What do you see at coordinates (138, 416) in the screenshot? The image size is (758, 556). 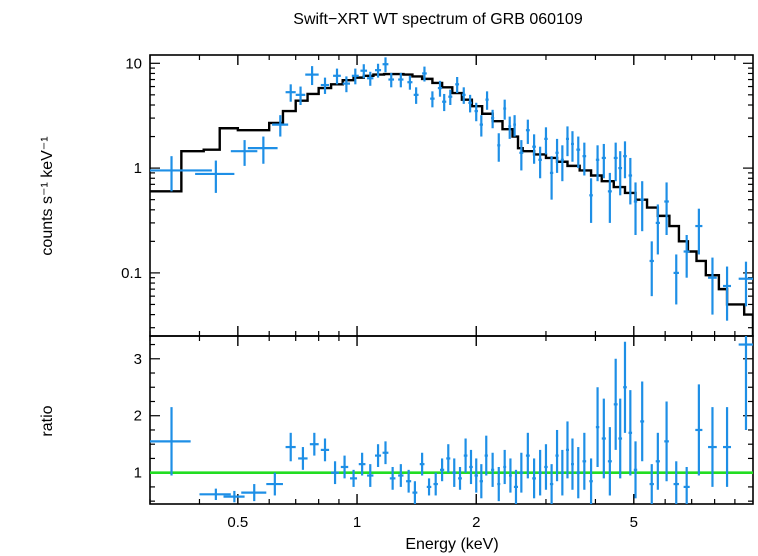 I see `y-tick-label: 2` at bounding box center [138, 416].